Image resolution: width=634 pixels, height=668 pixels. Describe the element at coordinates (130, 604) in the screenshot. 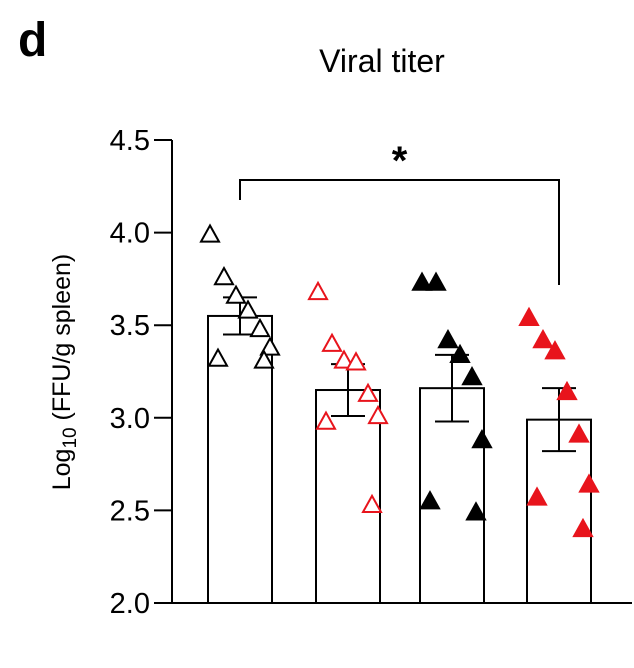

I see `y-tick-label-0: 2.0` at that location.